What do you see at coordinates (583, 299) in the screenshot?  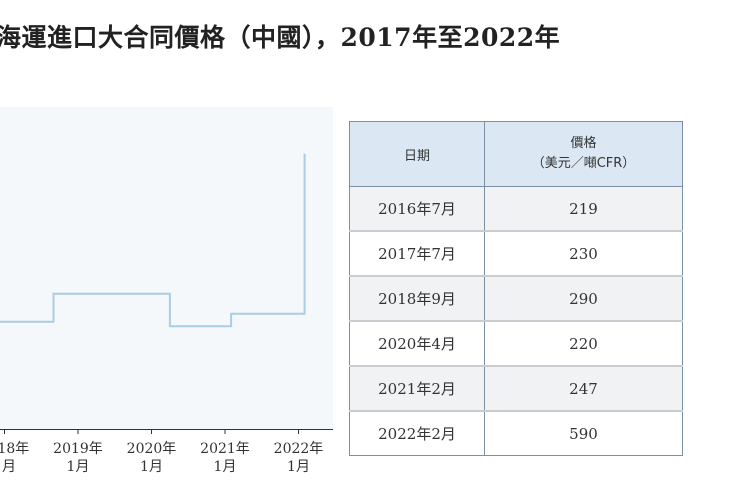 I see `row-price: 290` at bounding box center [583, 299].